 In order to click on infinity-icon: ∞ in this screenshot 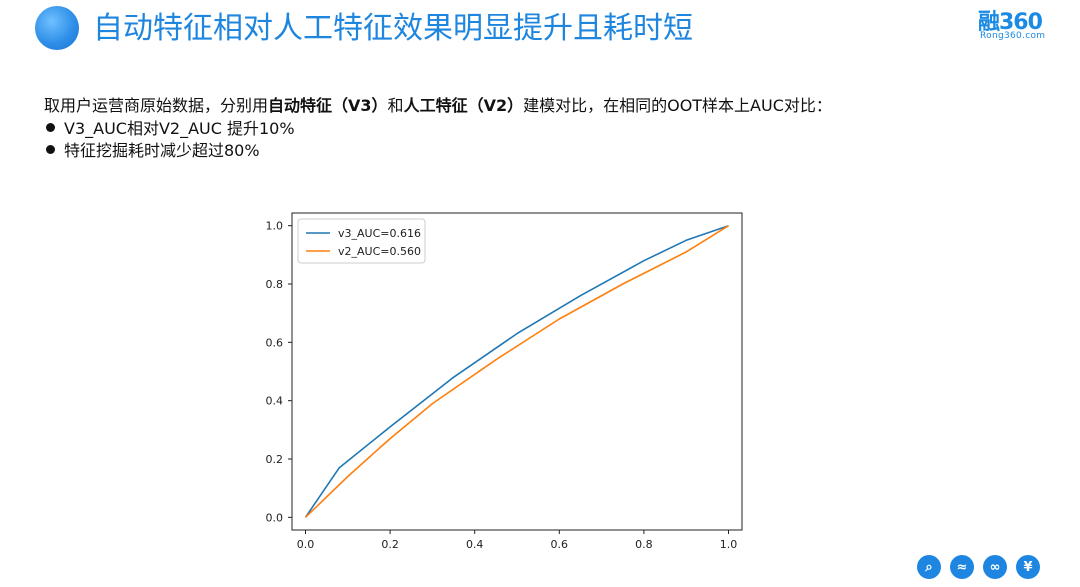, I will do `click(995, 567)`.